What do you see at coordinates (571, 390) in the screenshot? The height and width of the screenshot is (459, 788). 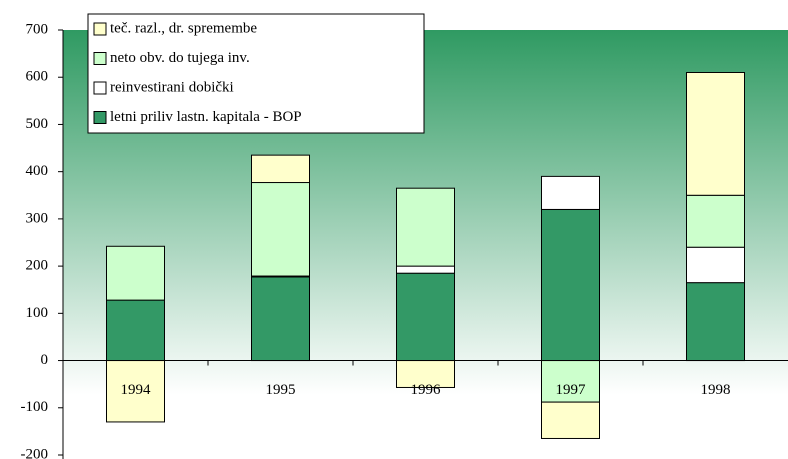 I see `x-tick-label: 1997` at bounding box center [571, 390].